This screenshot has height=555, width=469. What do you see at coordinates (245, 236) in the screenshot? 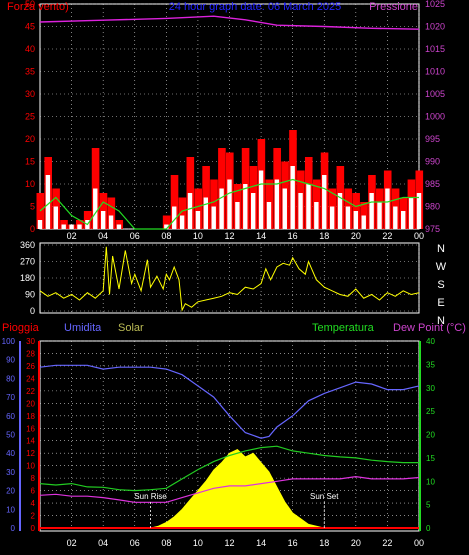
I see `top-x-ticks: 02 04 06 08 10 12 14 16 18 20 22 00` at bounding box center [245, 236].